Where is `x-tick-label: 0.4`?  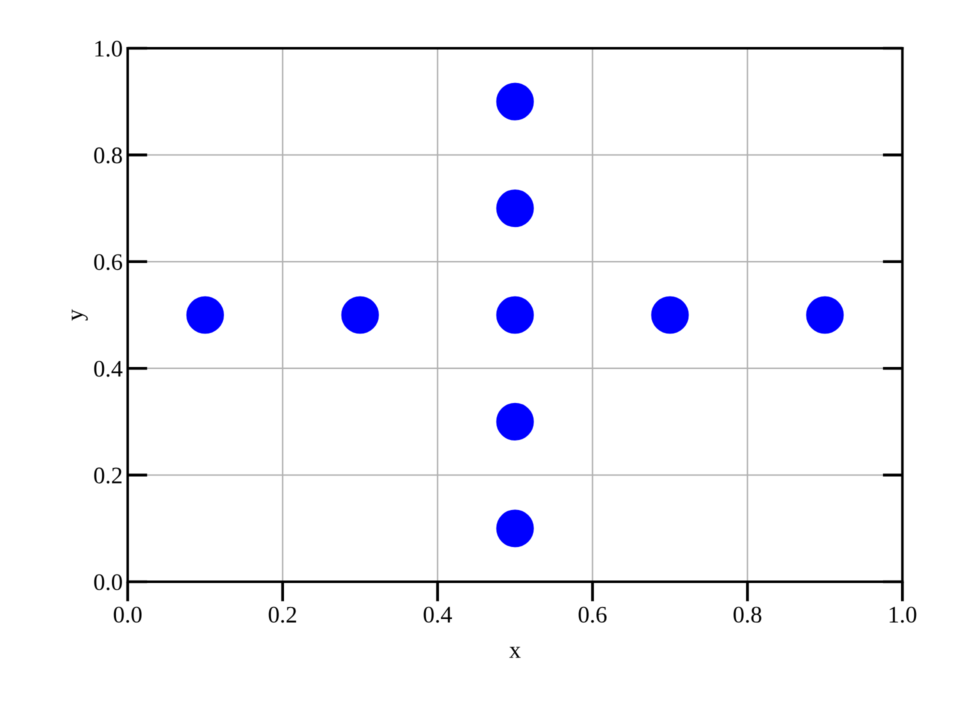
x-tick-label: 0.4 is located at coordinates (438, 614).